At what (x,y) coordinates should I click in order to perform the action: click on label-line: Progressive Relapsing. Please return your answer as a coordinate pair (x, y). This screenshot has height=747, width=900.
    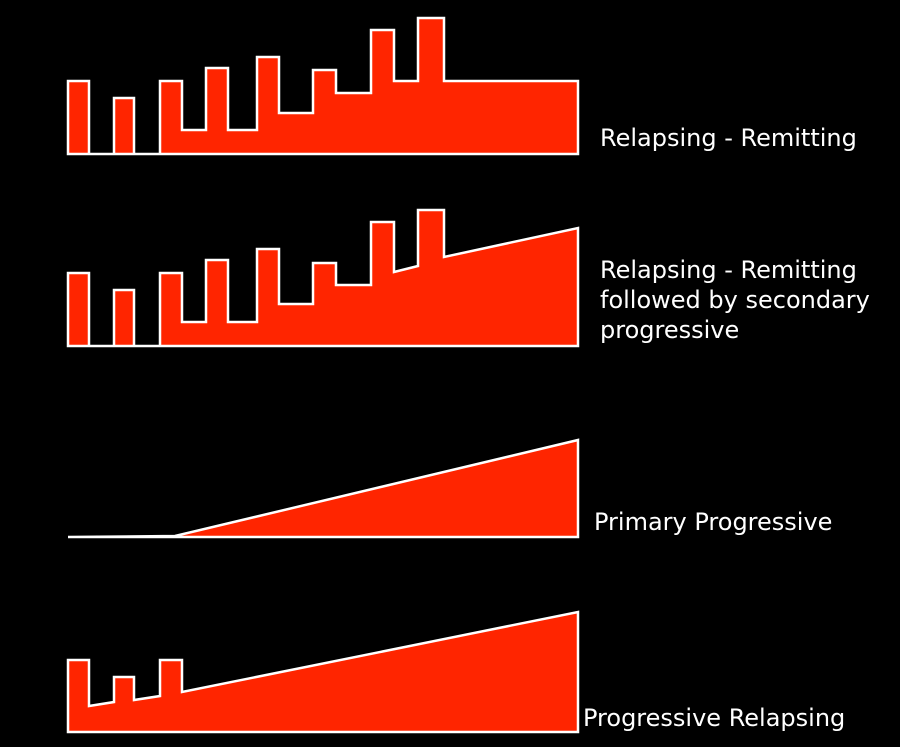
    Looking at the image, I should click on (714, 718).